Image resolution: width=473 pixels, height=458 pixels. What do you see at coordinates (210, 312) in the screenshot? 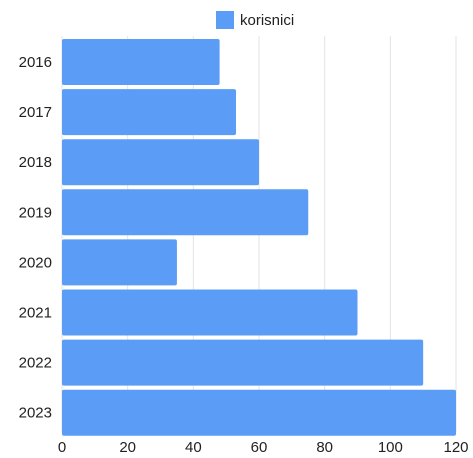
I see `bar-2021` at bounding box center [210, 312].